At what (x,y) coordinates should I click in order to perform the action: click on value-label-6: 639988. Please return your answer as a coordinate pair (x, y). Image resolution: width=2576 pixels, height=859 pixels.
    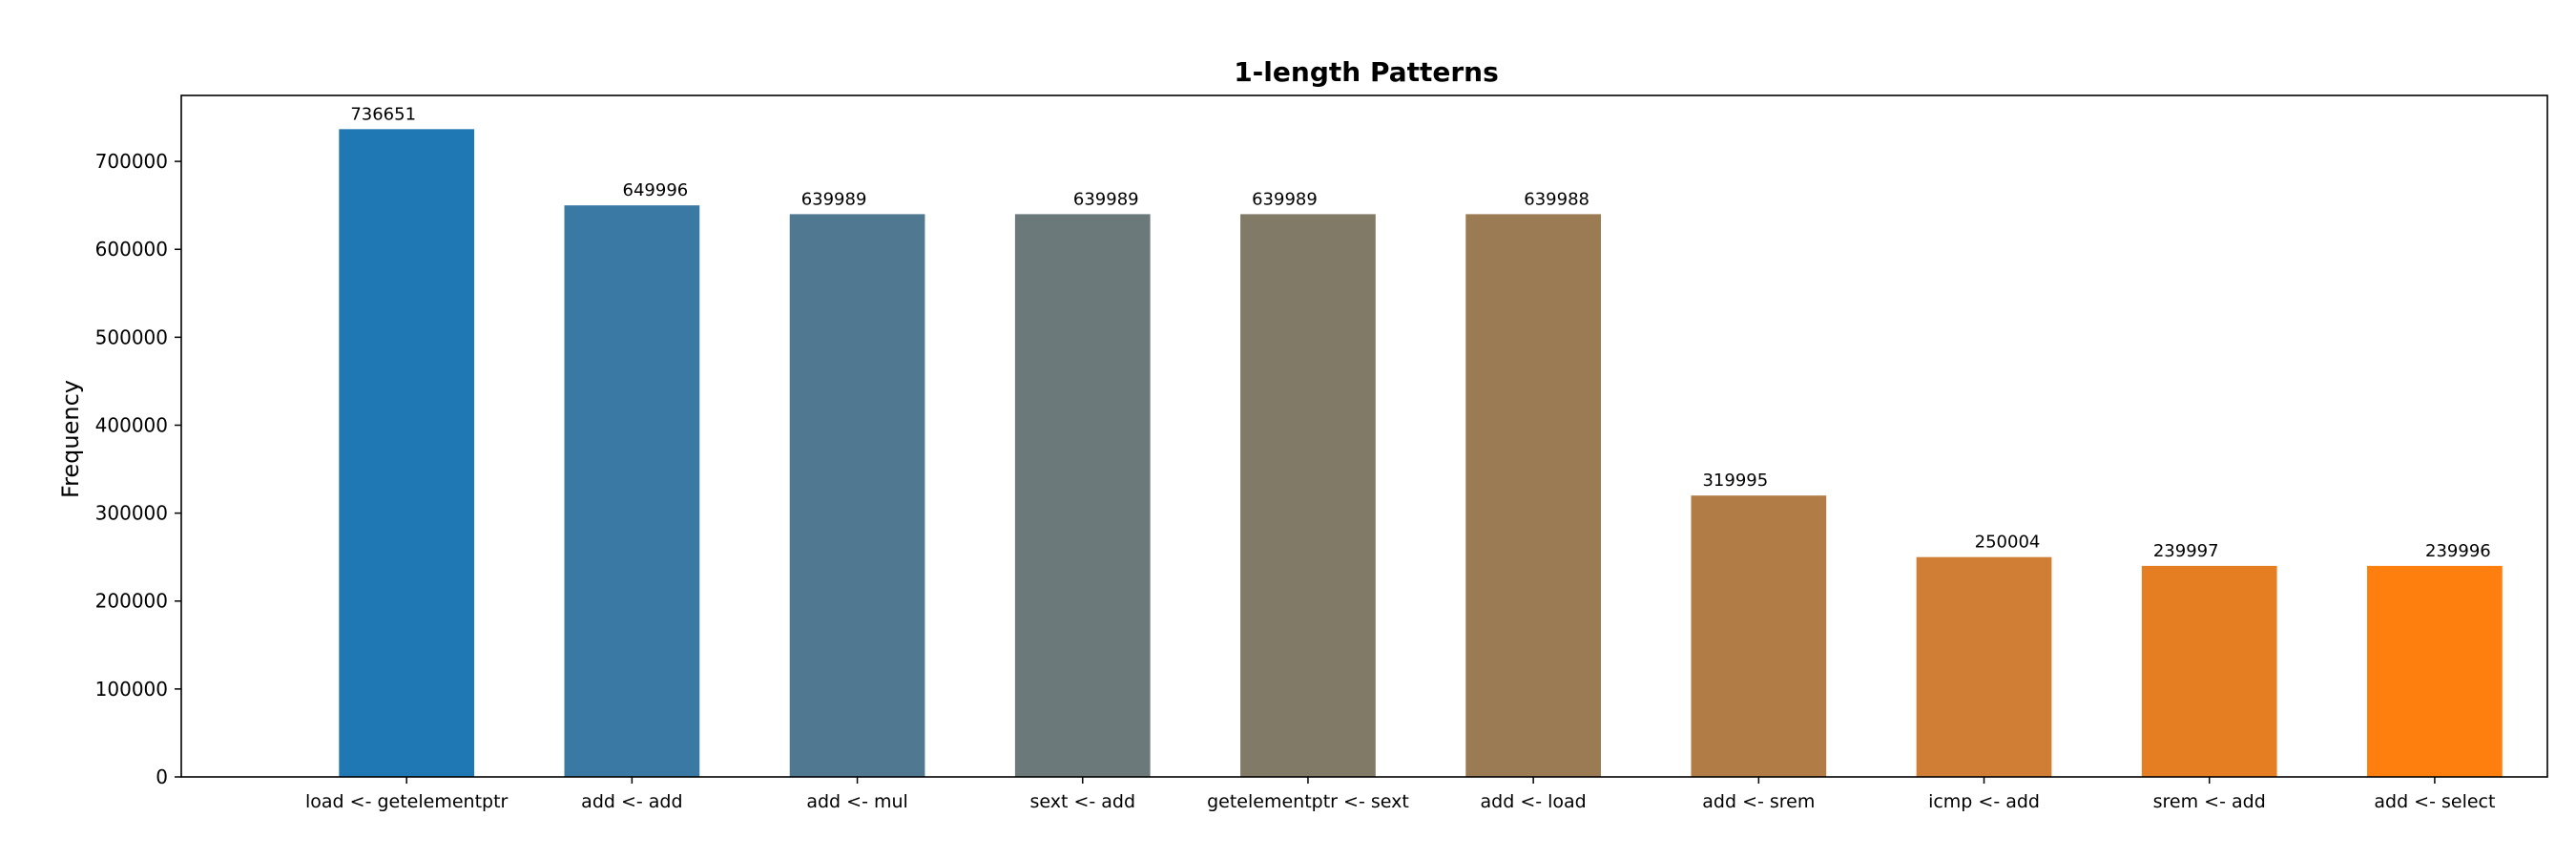
    Looking at the image, I should click on (1556, 199).